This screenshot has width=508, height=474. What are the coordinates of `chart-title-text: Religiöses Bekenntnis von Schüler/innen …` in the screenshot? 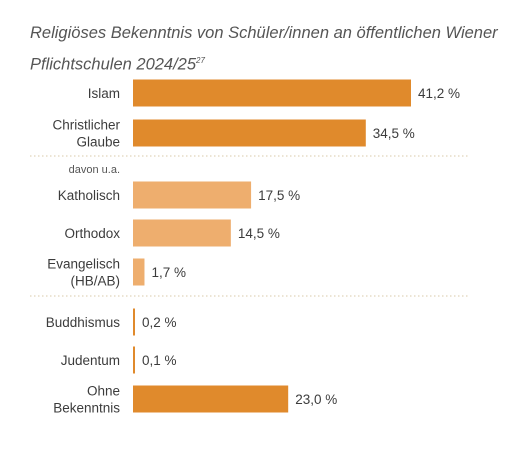 It's located at (264, 49).